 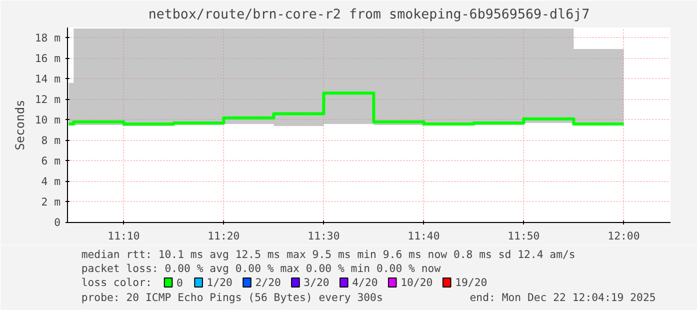 I want to click on y-tick-label: 2 m, so click(x=51, y=201).